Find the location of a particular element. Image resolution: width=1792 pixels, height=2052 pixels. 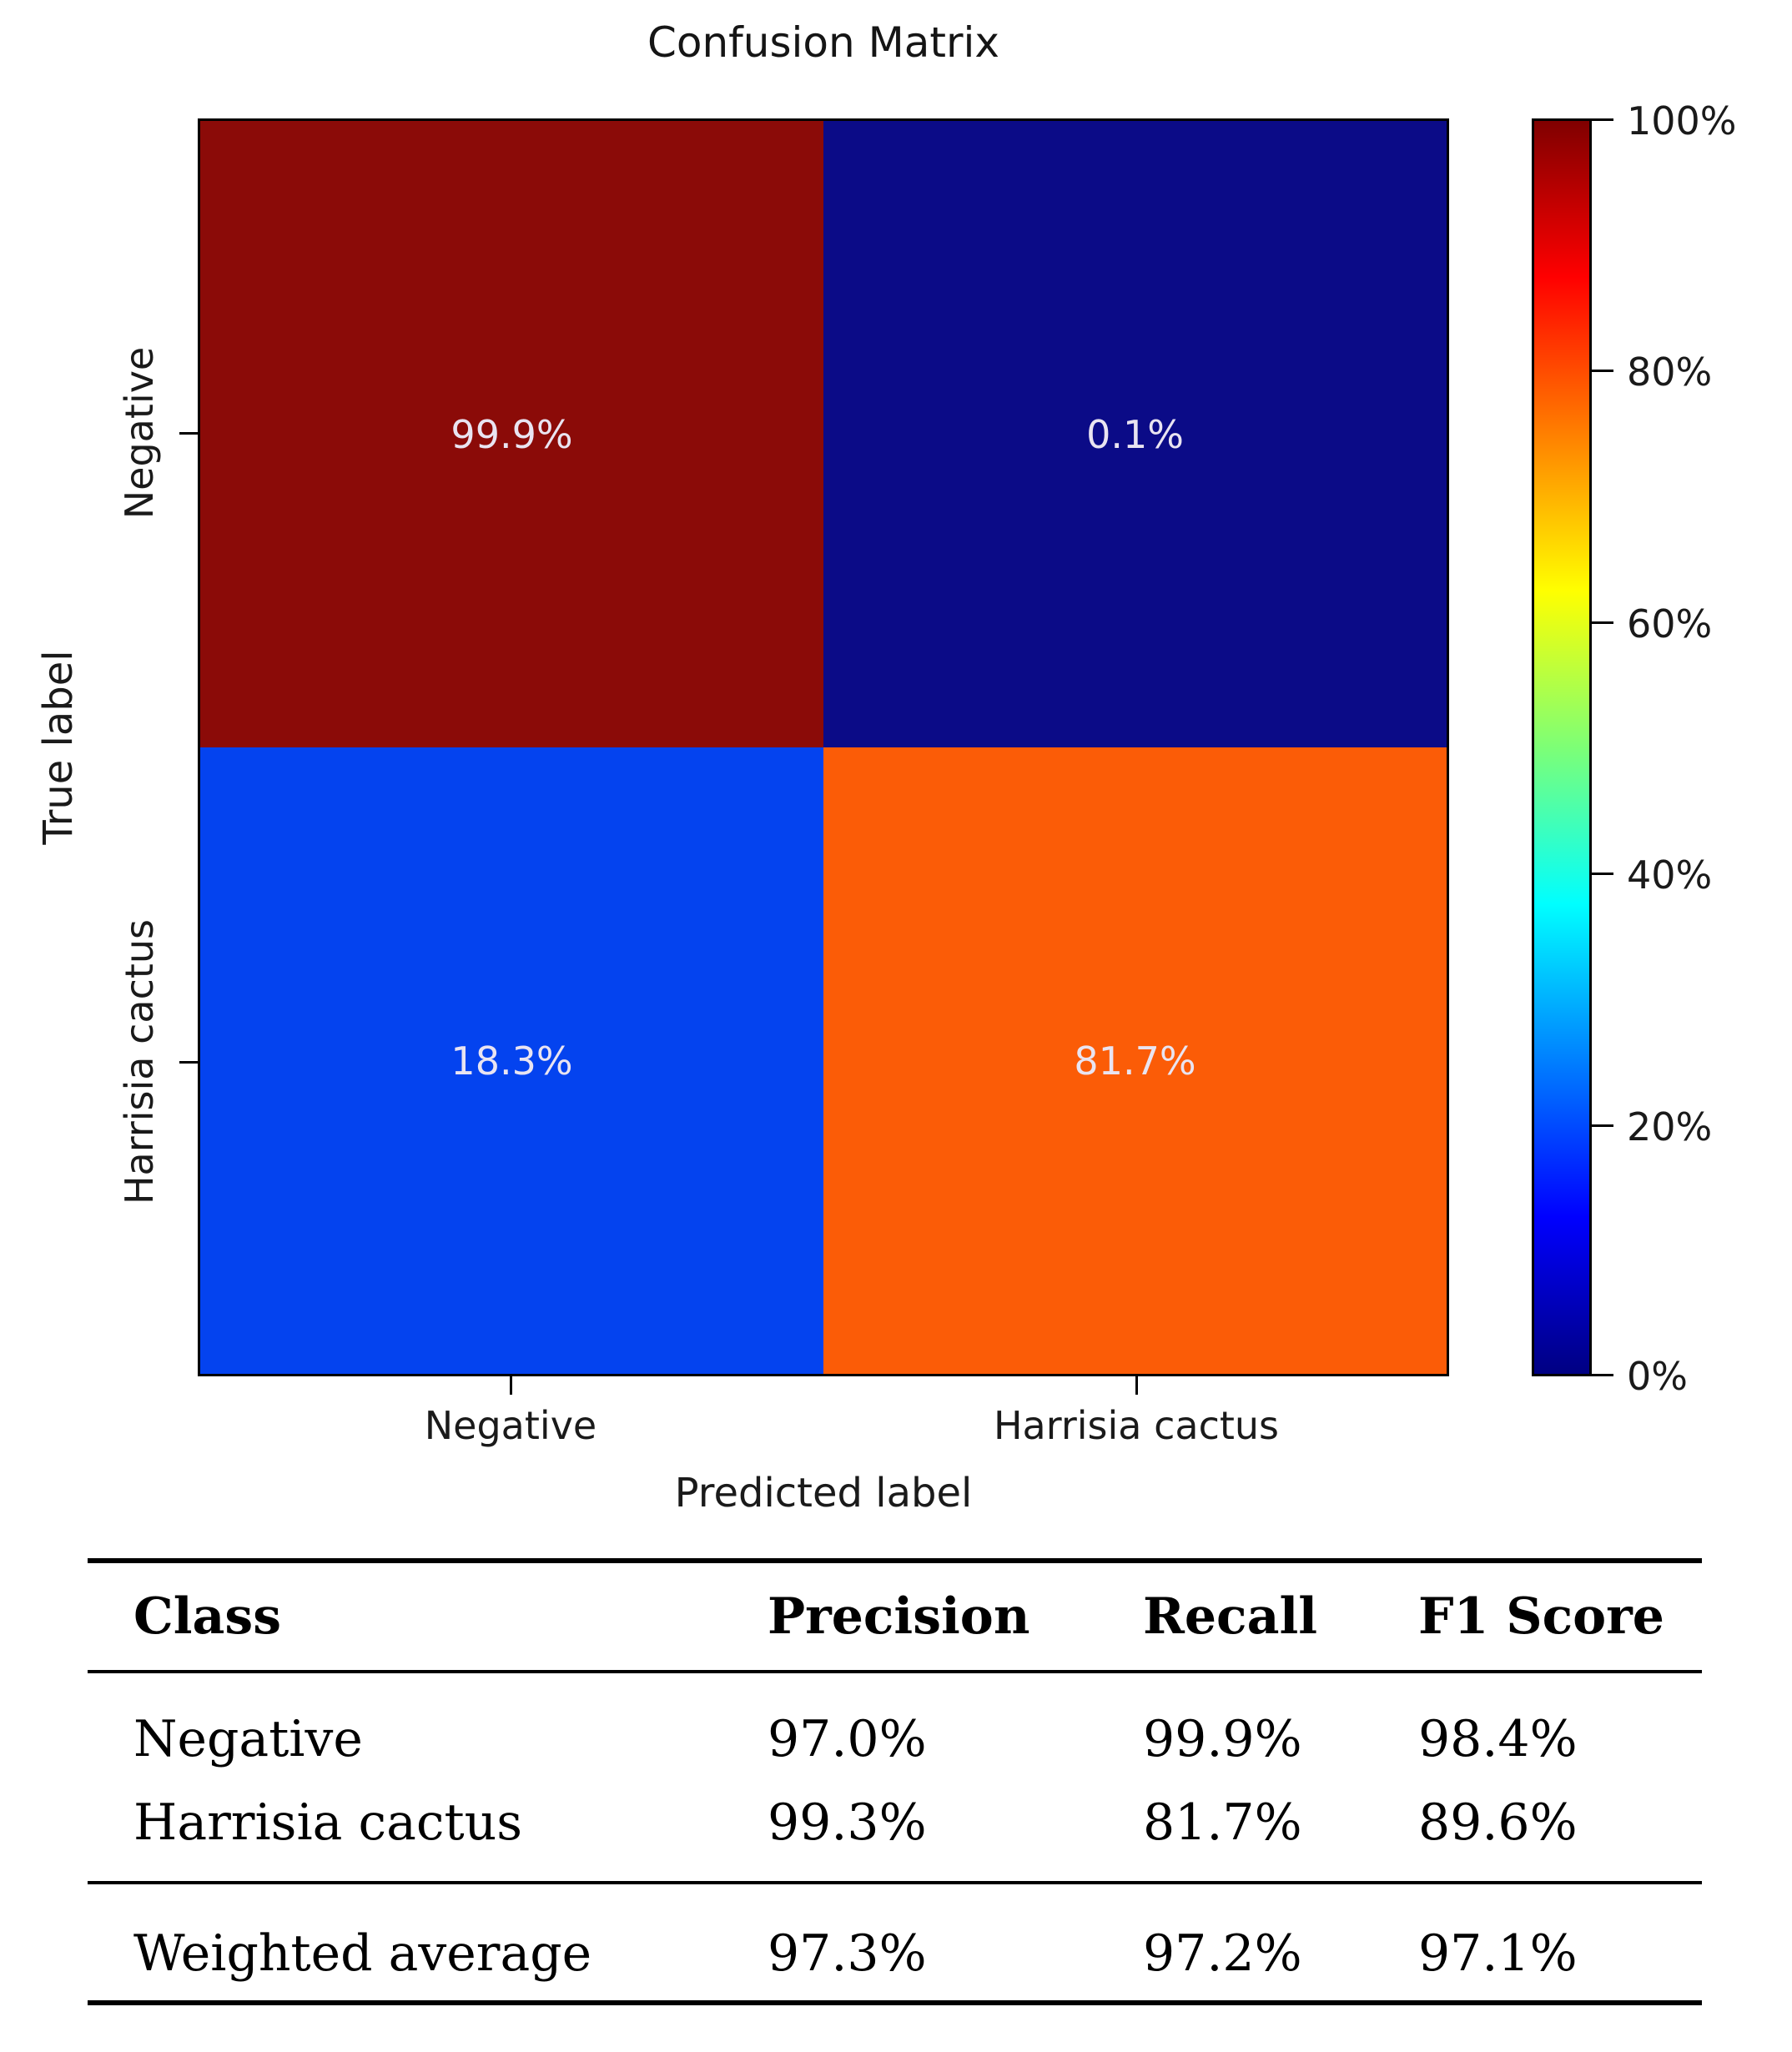

row-f1-score: 98.4% is located at coordinates (1498, 1739).